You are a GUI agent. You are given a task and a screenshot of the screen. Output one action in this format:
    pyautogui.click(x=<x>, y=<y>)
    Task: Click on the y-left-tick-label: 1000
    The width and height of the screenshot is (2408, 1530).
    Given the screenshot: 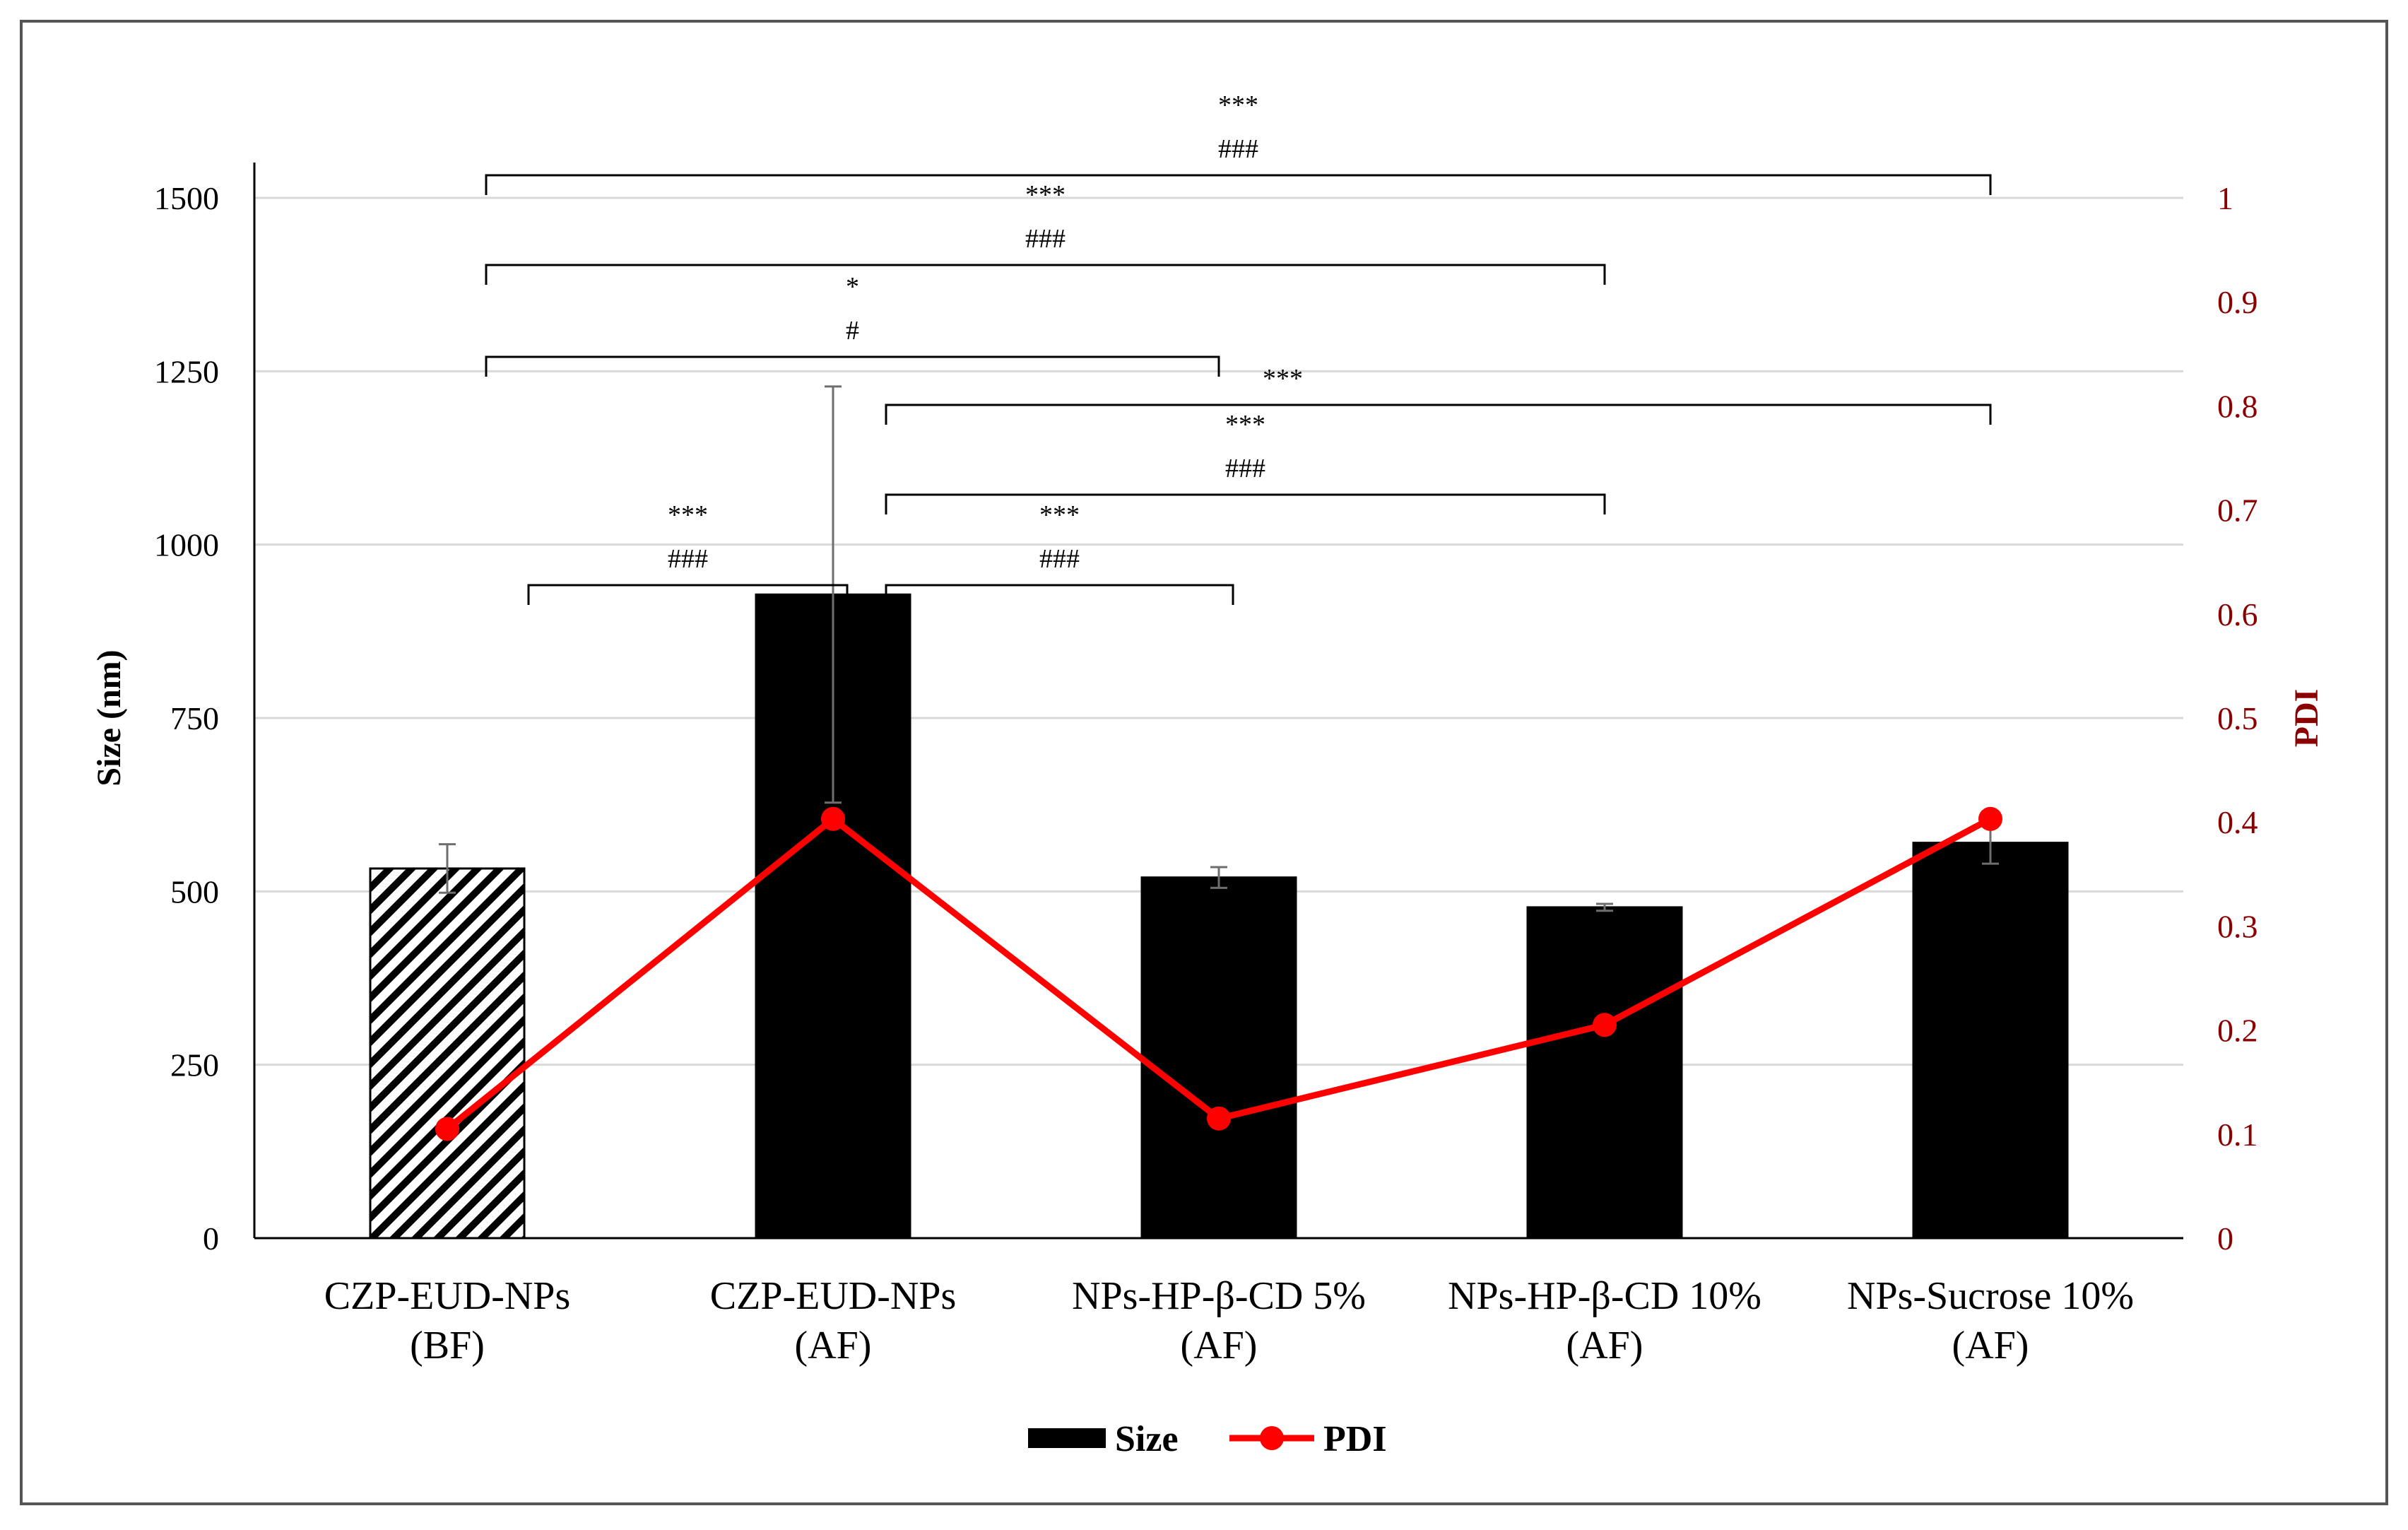 What is the action you would take?
    pyautogui.click(x=186, y=545)
    